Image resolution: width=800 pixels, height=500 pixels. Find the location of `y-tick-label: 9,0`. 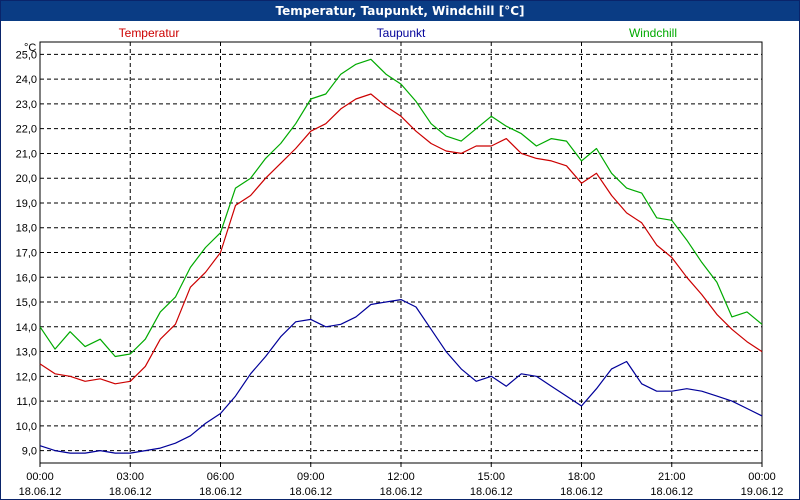

y-tick-label: 9,0 is located at coordinates (29, 452).